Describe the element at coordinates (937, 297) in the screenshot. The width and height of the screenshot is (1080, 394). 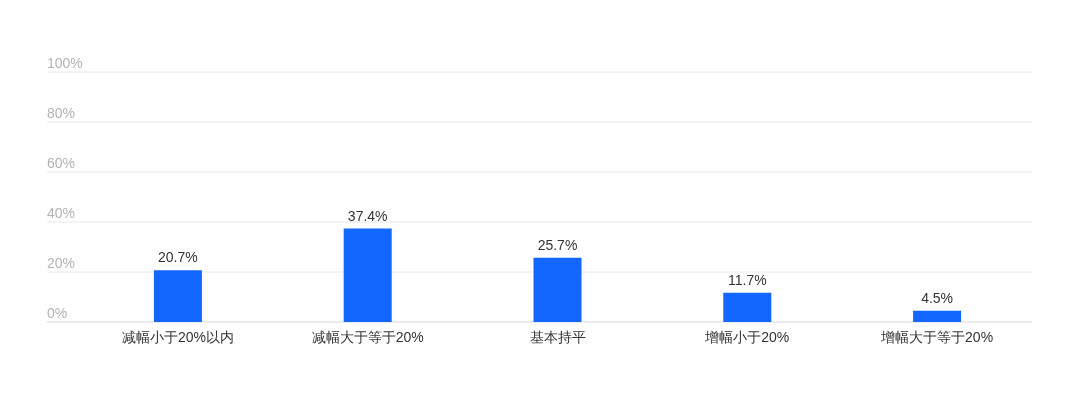
I see `data-label: 4.5%` at that location.